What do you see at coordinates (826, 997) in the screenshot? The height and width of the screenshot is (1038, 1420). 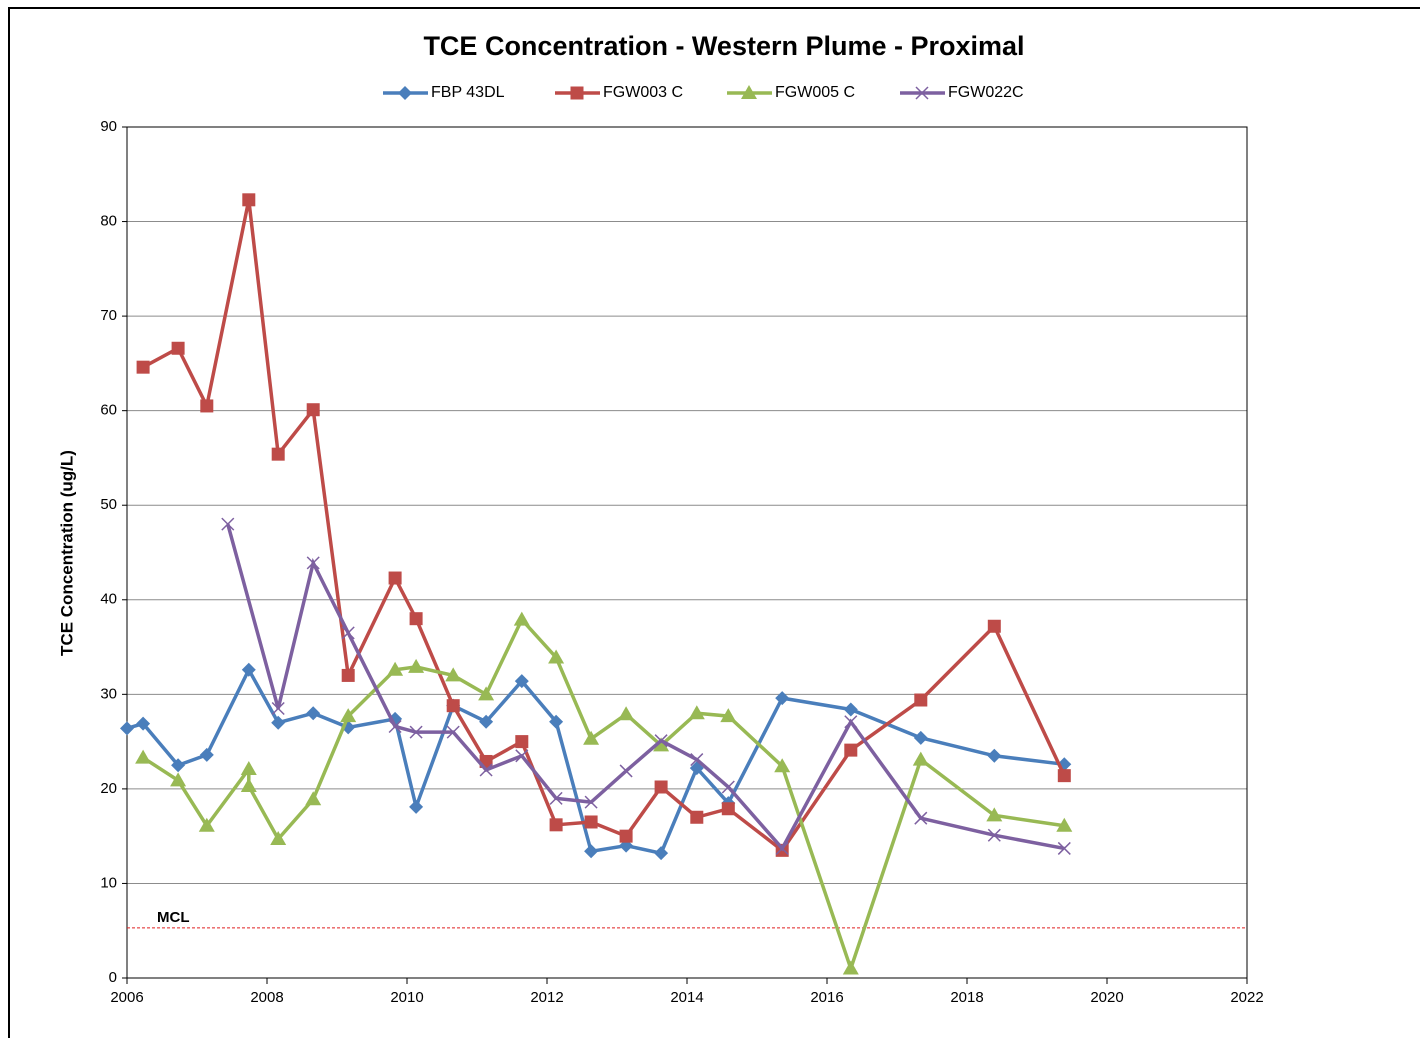 I see `x-tick-label: 2016` at bounding box center [826, 997].